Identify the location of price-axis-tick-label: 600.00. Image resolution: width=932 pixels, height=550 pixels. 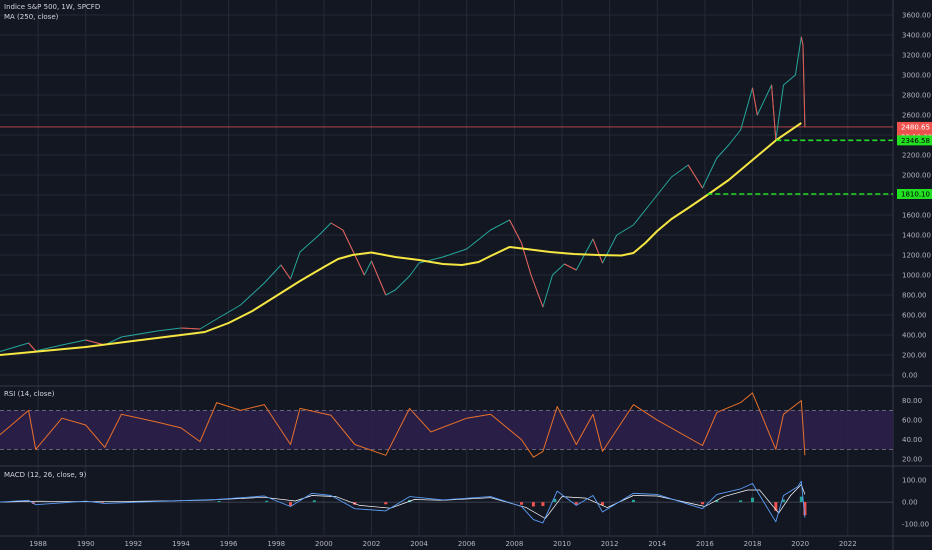
(914, 316).